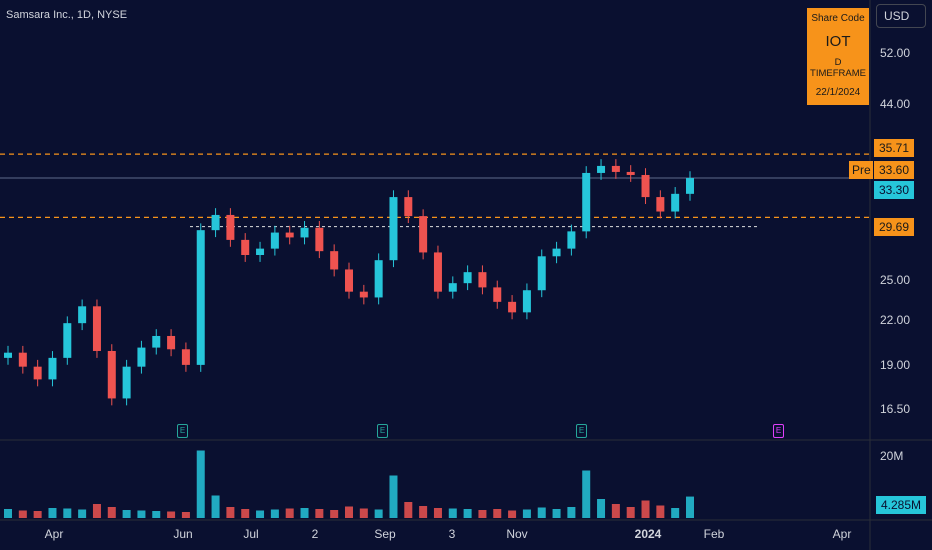 The height and width of the screenshot is (550, 932). What do you see at coordinates (894, 227) in the screenshot?
I see `support-price-tag: 29.69` at bounding box center [894, 227].